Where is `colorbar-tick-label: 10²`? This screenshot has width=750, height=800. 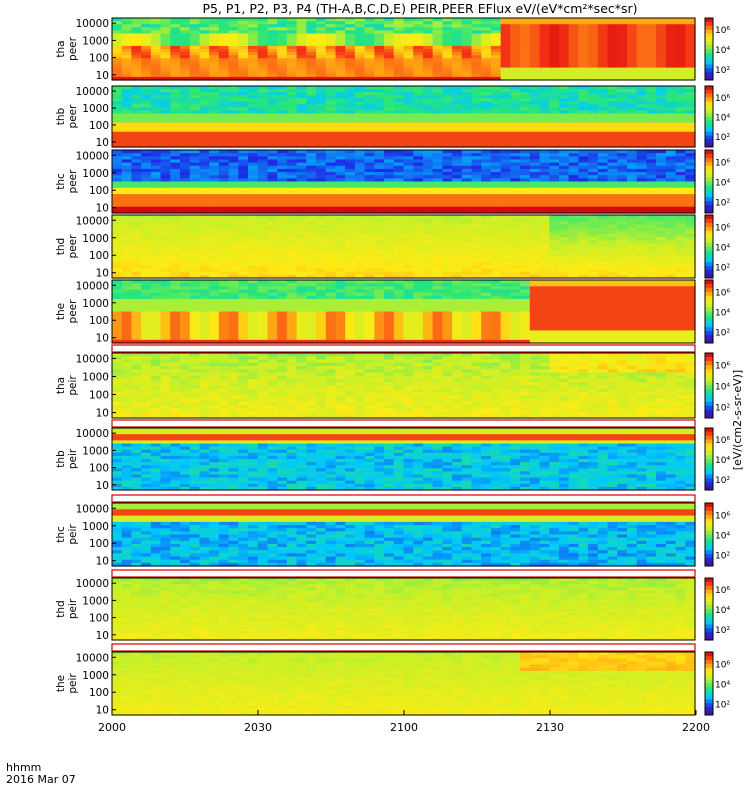 colorbar-tick-label: 10² is located at coordinates (722, 204).